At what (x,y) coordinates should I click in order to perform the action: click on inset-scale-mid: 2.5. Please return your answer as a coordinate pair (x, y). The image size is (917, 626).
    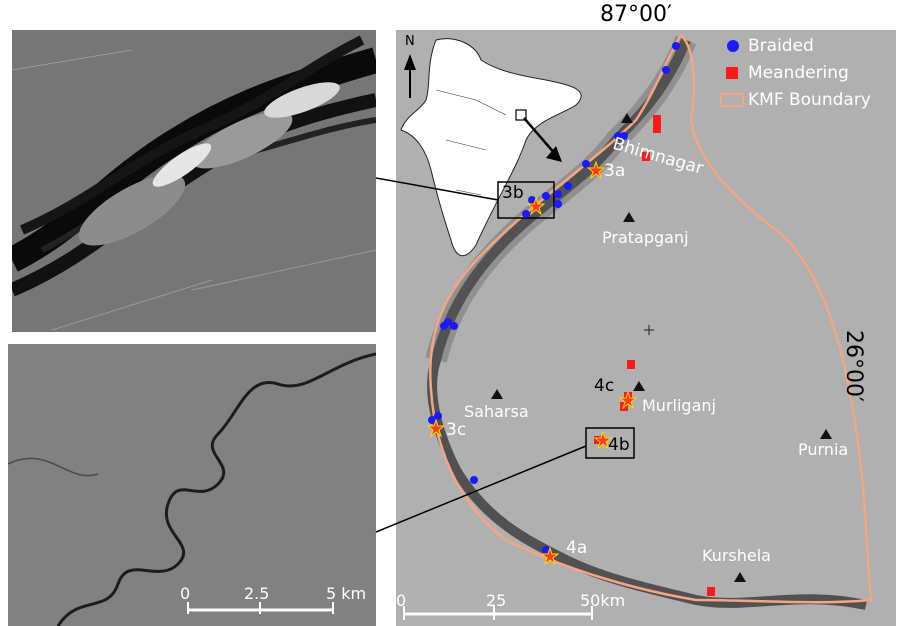
    Looking at the image, I should click on (257, 593).